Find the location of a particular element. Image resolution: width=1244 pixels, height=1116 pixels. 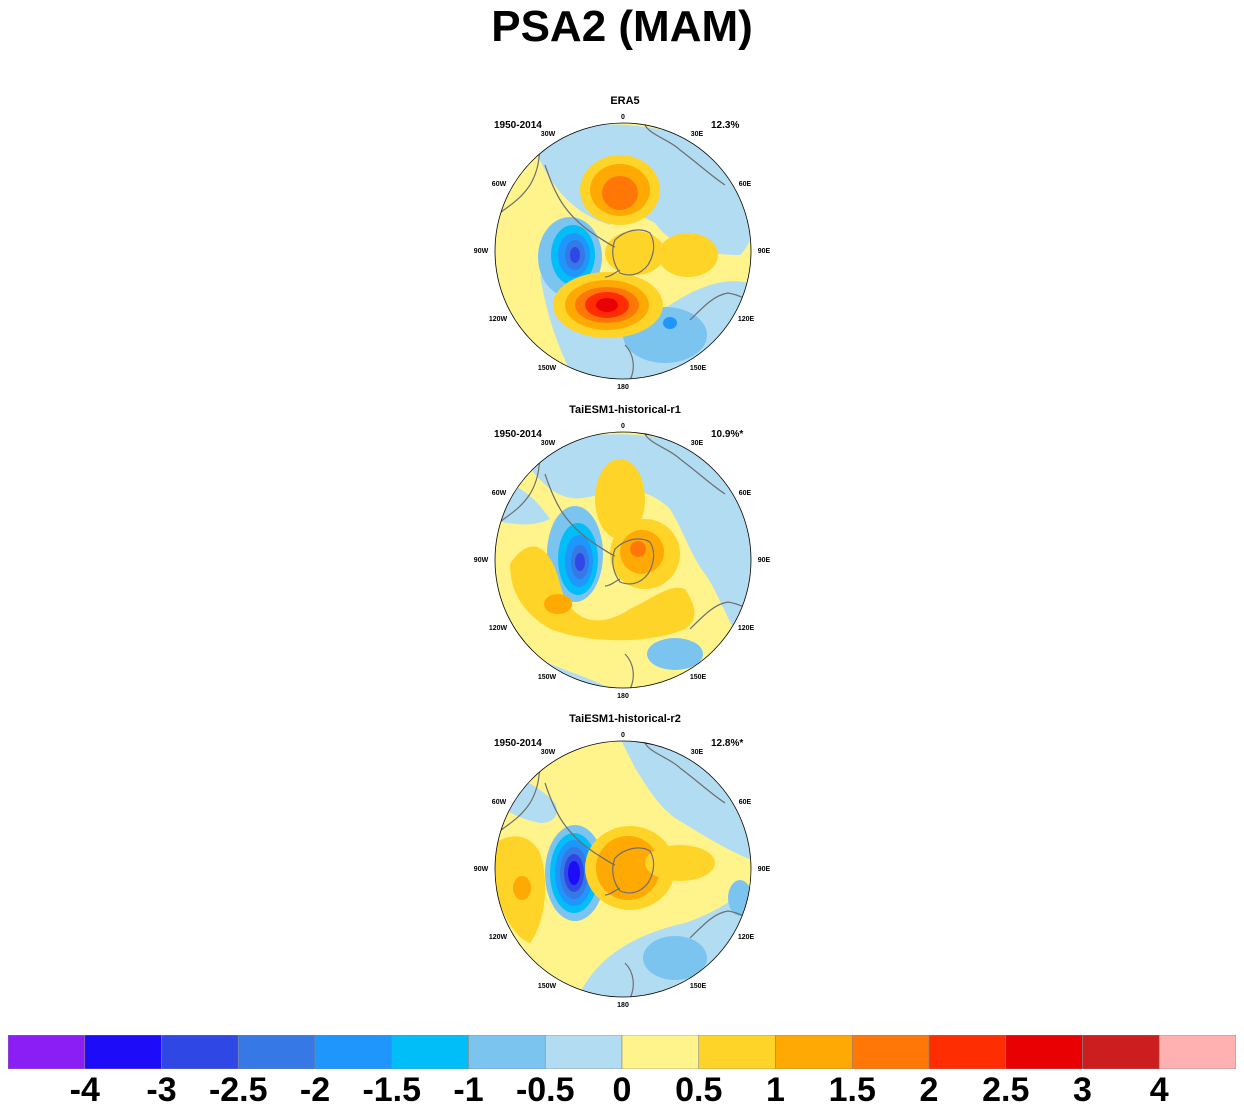

colorbar is located at coordinates (622, 1052).